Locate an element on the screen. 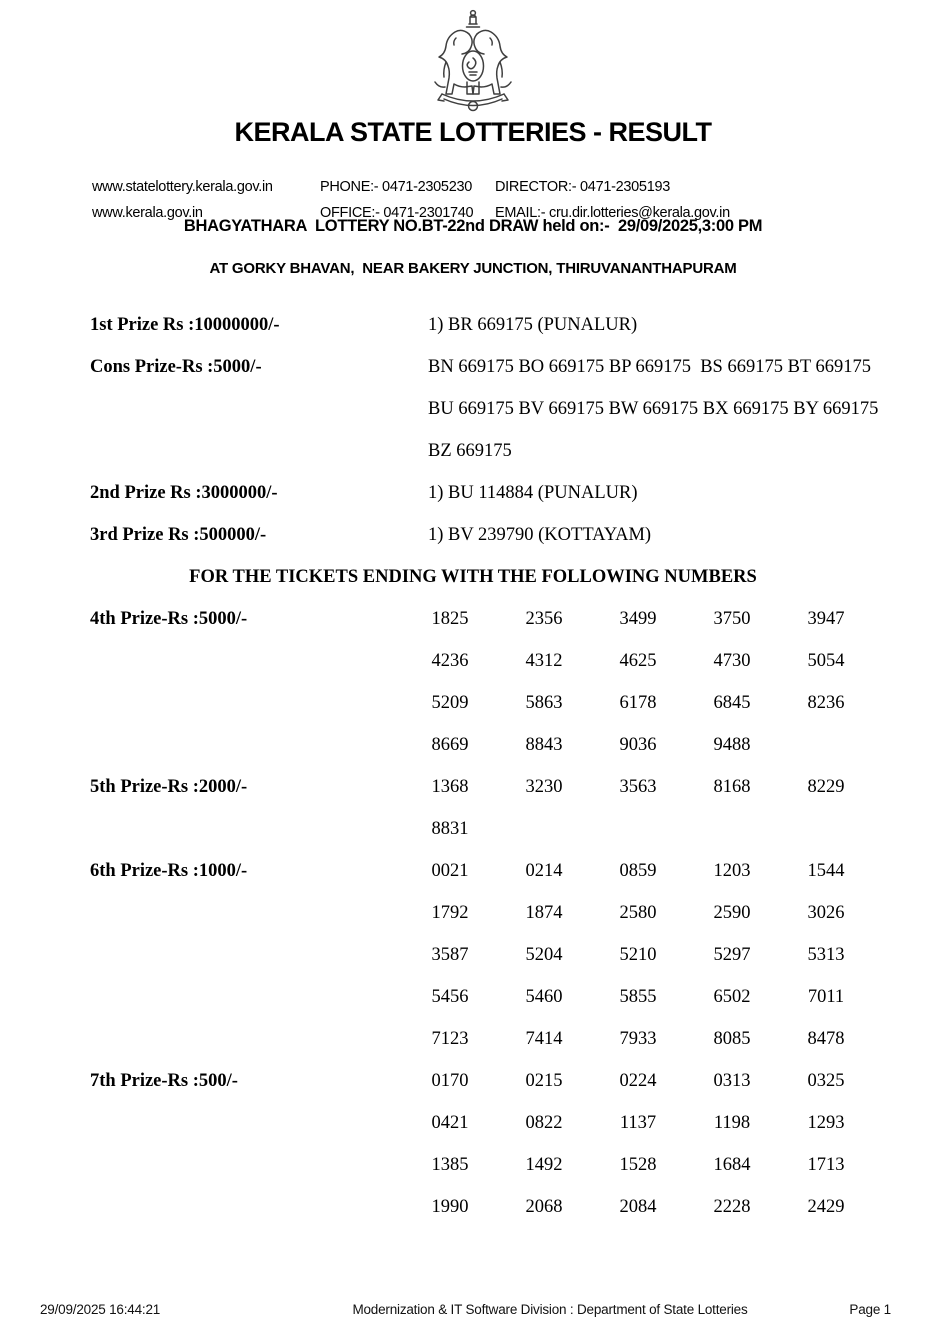 The image size is (946, 1337). page-title: KERALA STATE LOTTERIES - RESULT is located at coordinates (473, 132).